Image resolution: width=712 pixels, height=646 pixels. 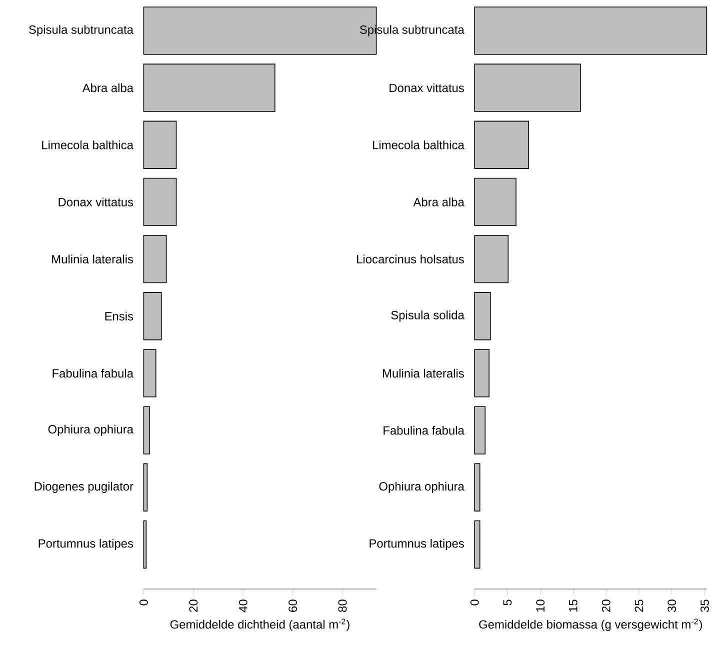 What do you see at coordinates (243, 606) in the screenshot?
I see `x-tick-label: 40` at bounding box center [243, 606].